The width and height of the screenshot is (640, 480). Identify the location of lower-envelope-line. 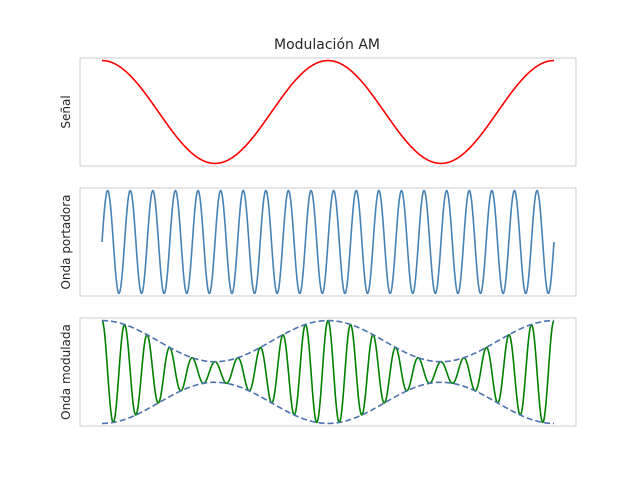
(328, 403).